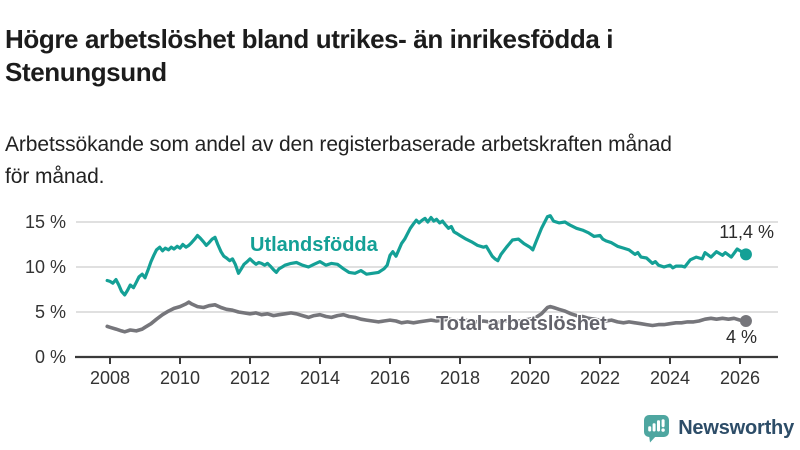  Describe the element at coordinates (45, 289) in the screenshot. I see `y-axis-labels: 0 % 5 % 10 % 15 %` at that location.